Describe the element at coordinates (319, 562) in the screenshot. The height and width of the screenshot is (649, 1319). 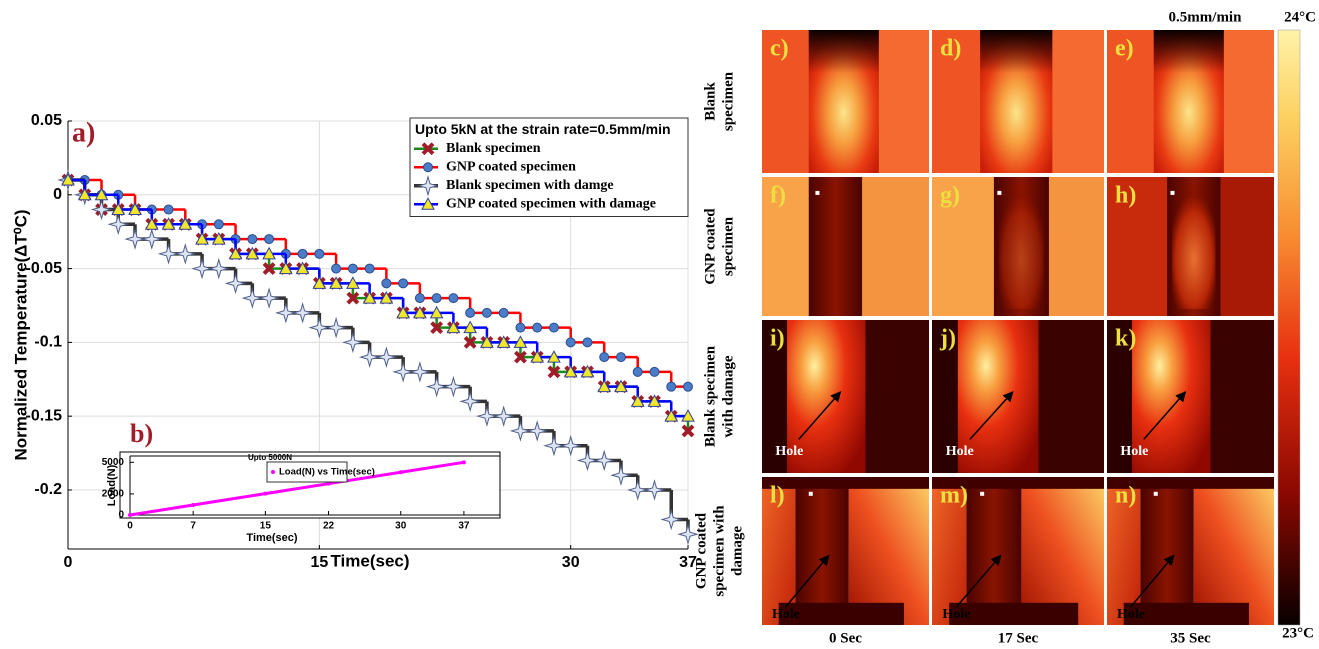
I see `x-tick-label: 15` at that location.